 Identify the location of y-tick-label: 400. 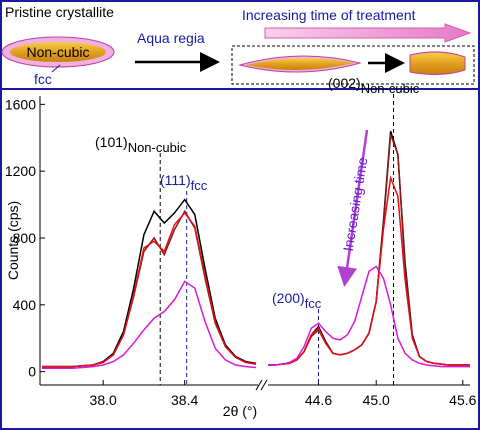
(25, 305).